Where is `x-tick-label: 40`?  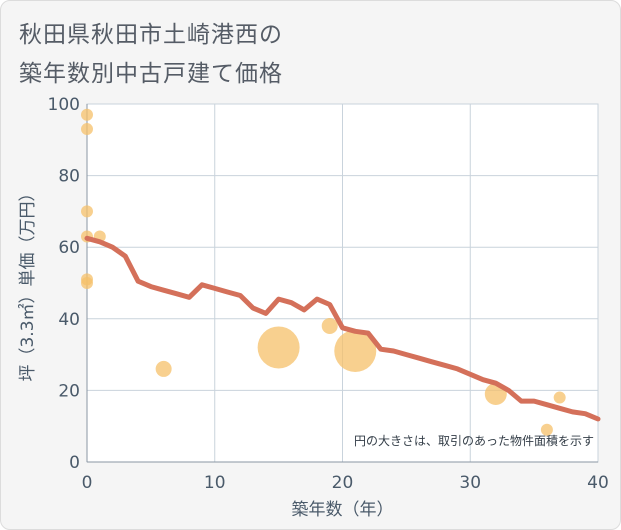 x-tick-label: 40 is located at coordinates (598, 483).